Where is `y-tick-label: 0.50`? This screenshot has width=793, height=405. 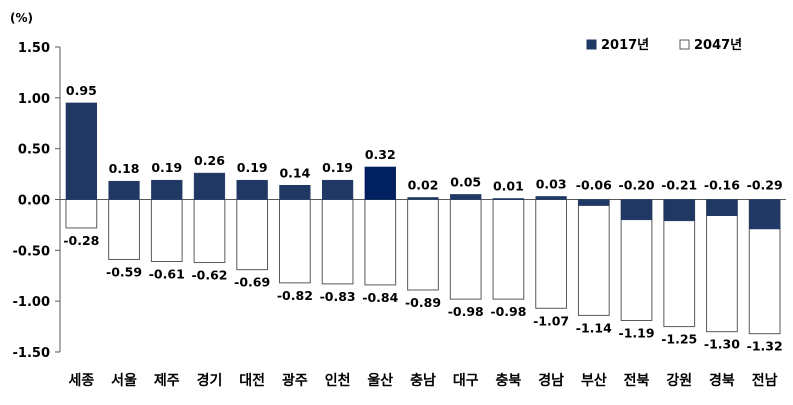 y-tick-label: 0.50 is located at coordinates (34, 150).